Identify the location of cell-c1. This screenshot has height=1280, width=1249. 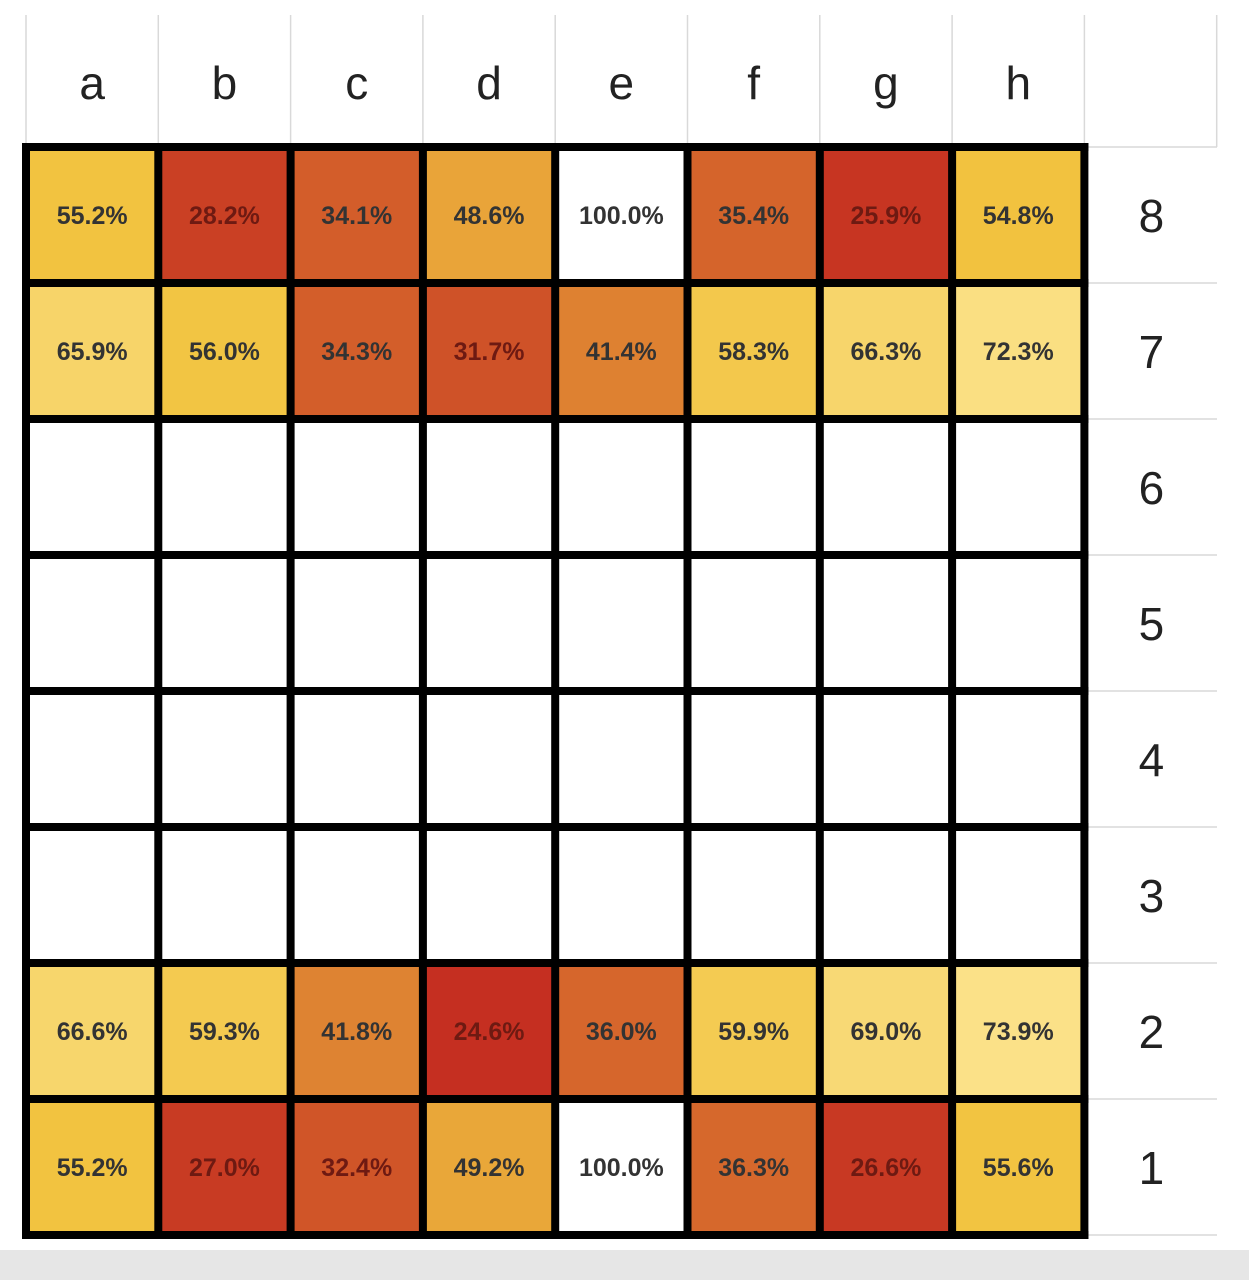
(356, 1167).